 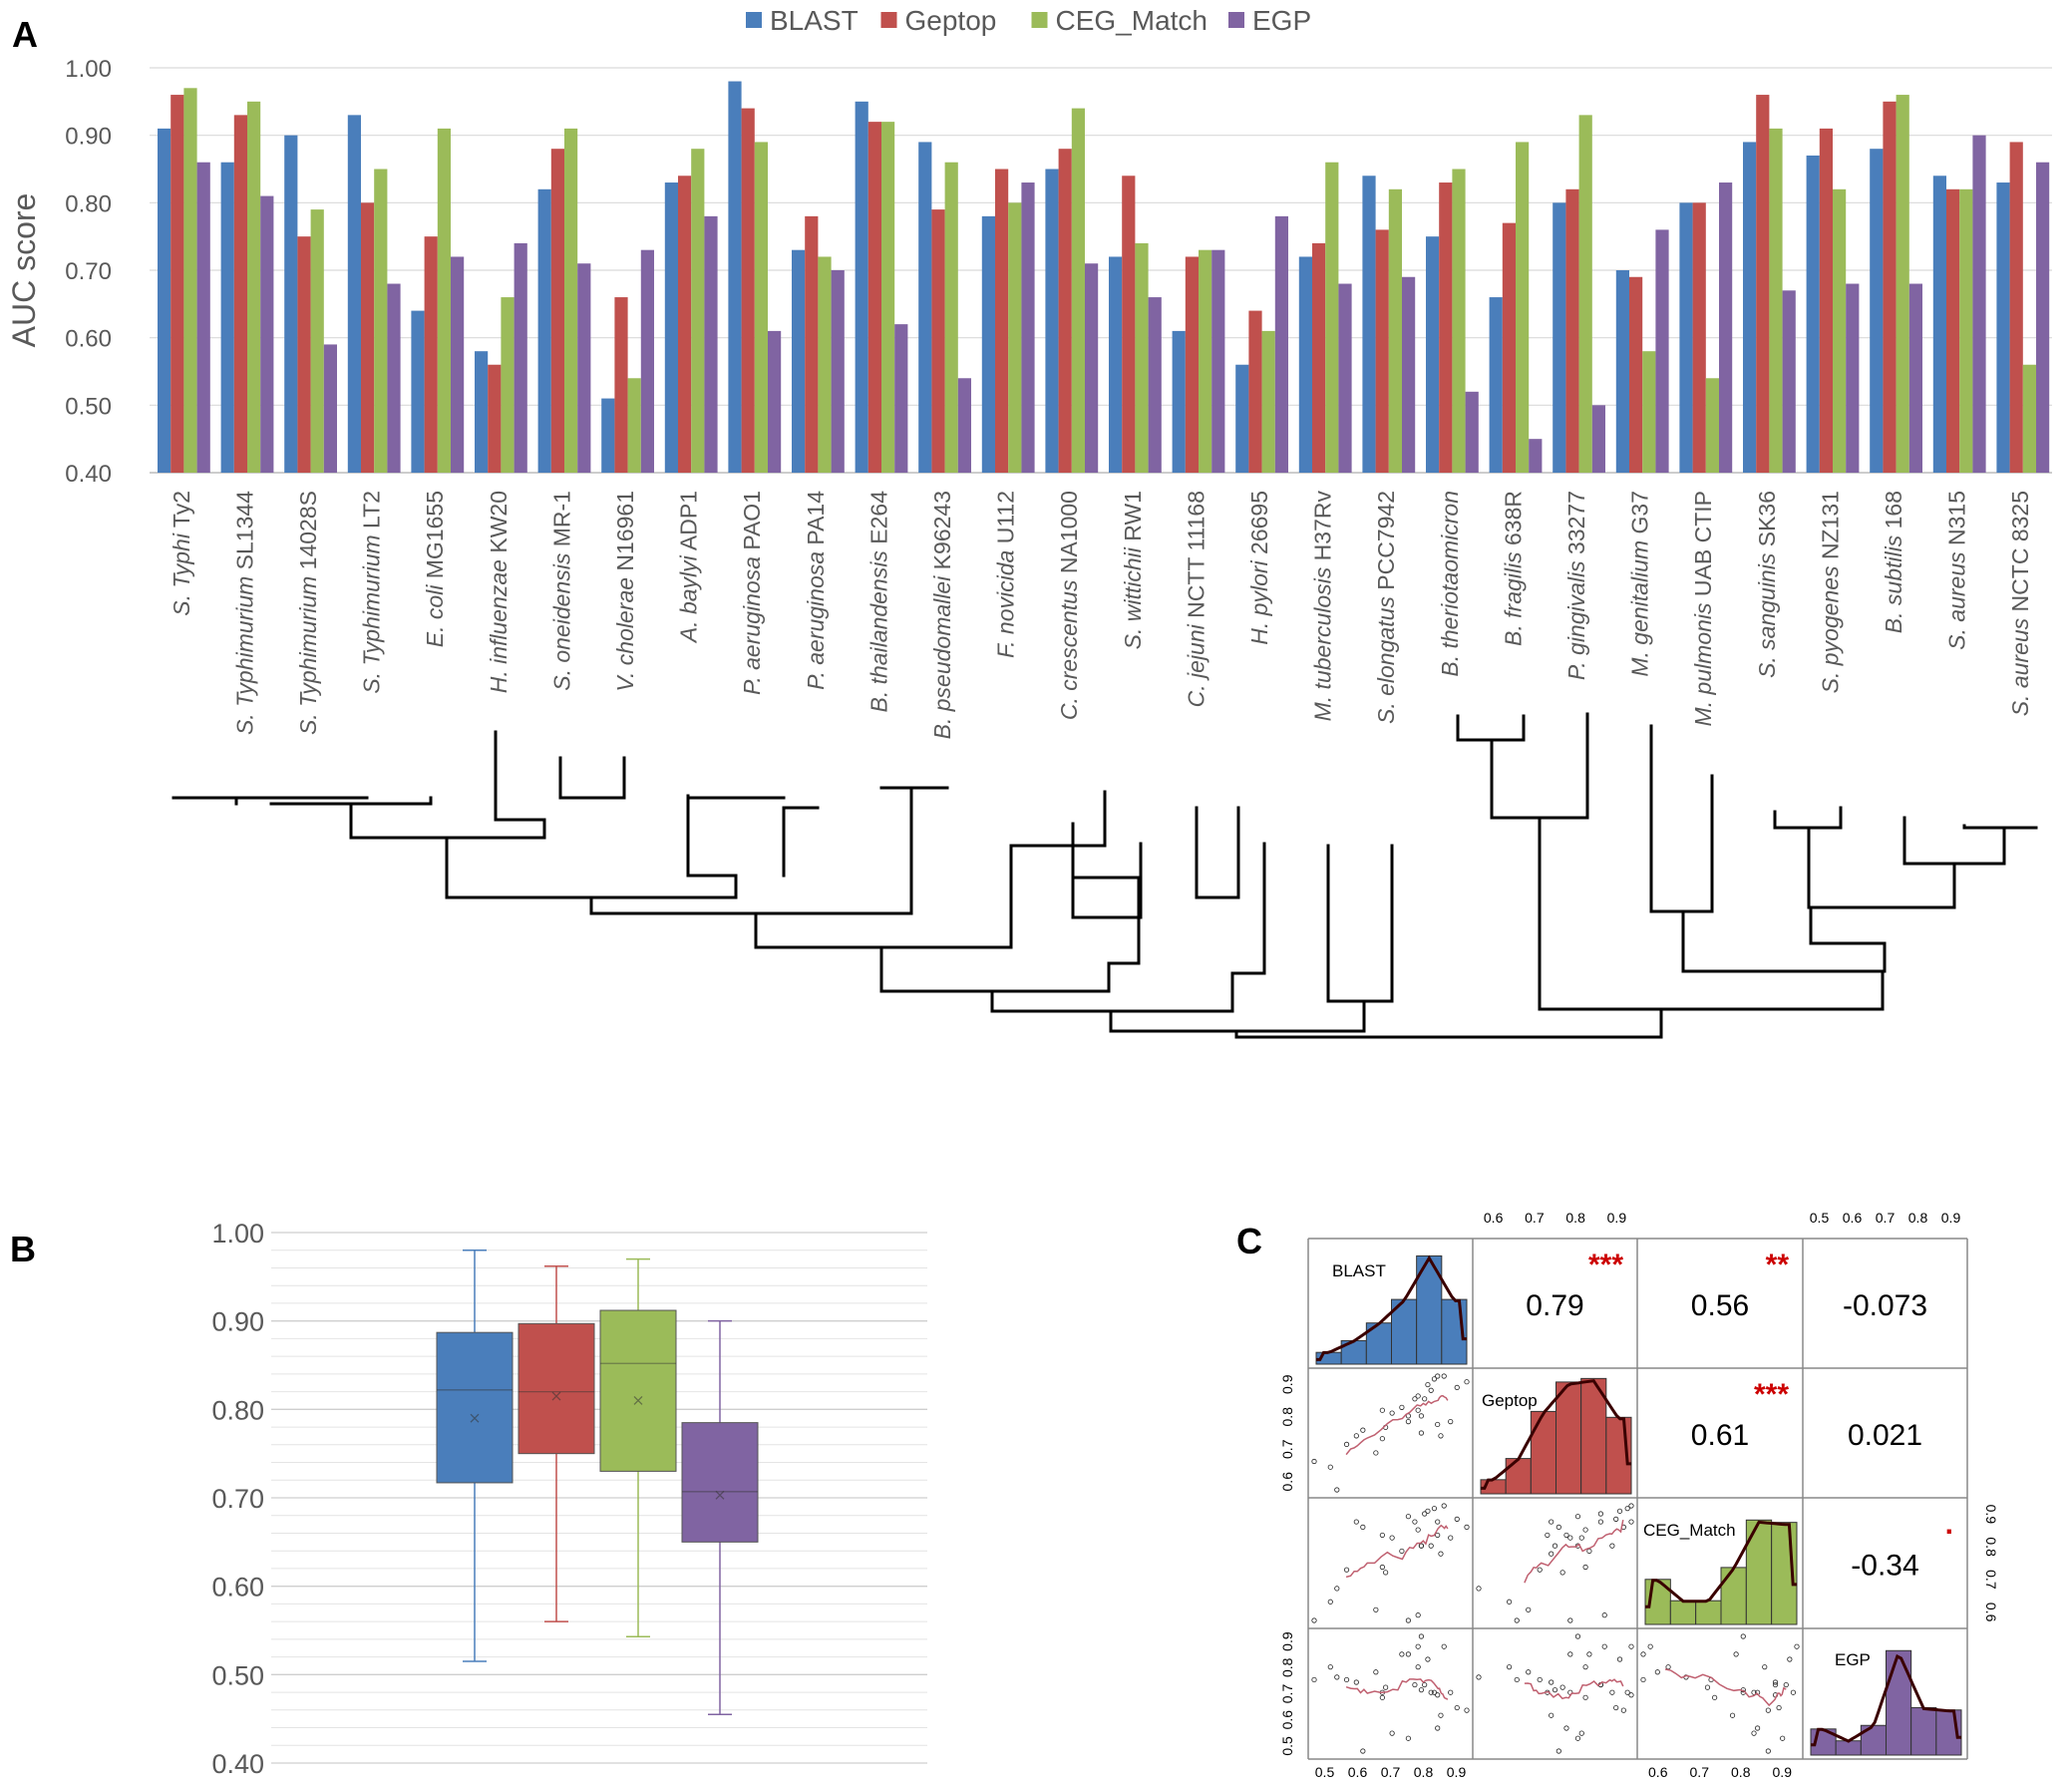 What do you see at coordinates (1885, 1305) in the screenshot?
I see `correlation-value: -0.073` at bounding box center [1885, 1305].